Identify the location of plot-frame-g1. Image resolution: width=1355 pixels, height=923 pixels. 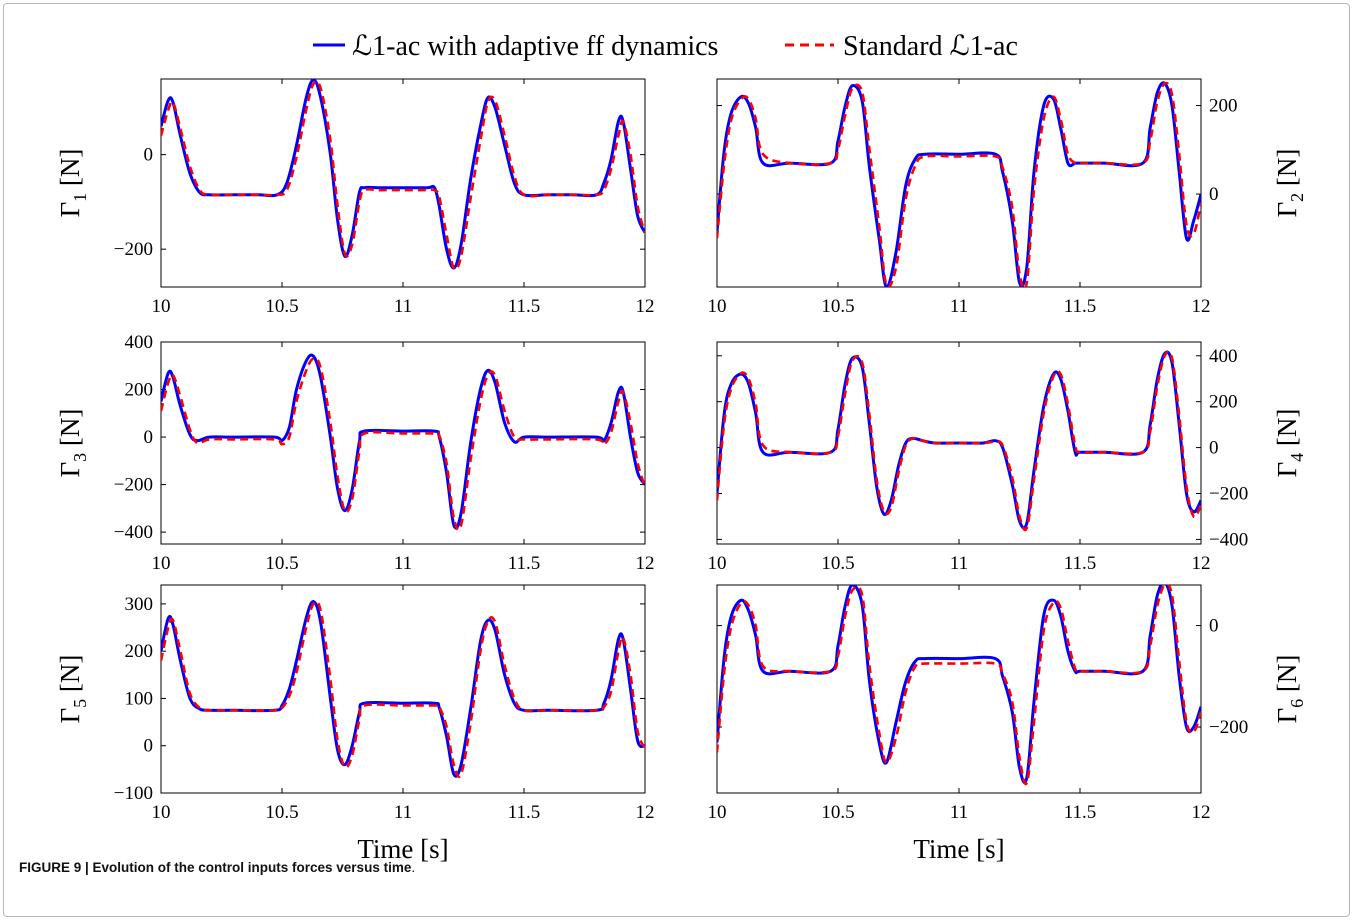
(403, 183).